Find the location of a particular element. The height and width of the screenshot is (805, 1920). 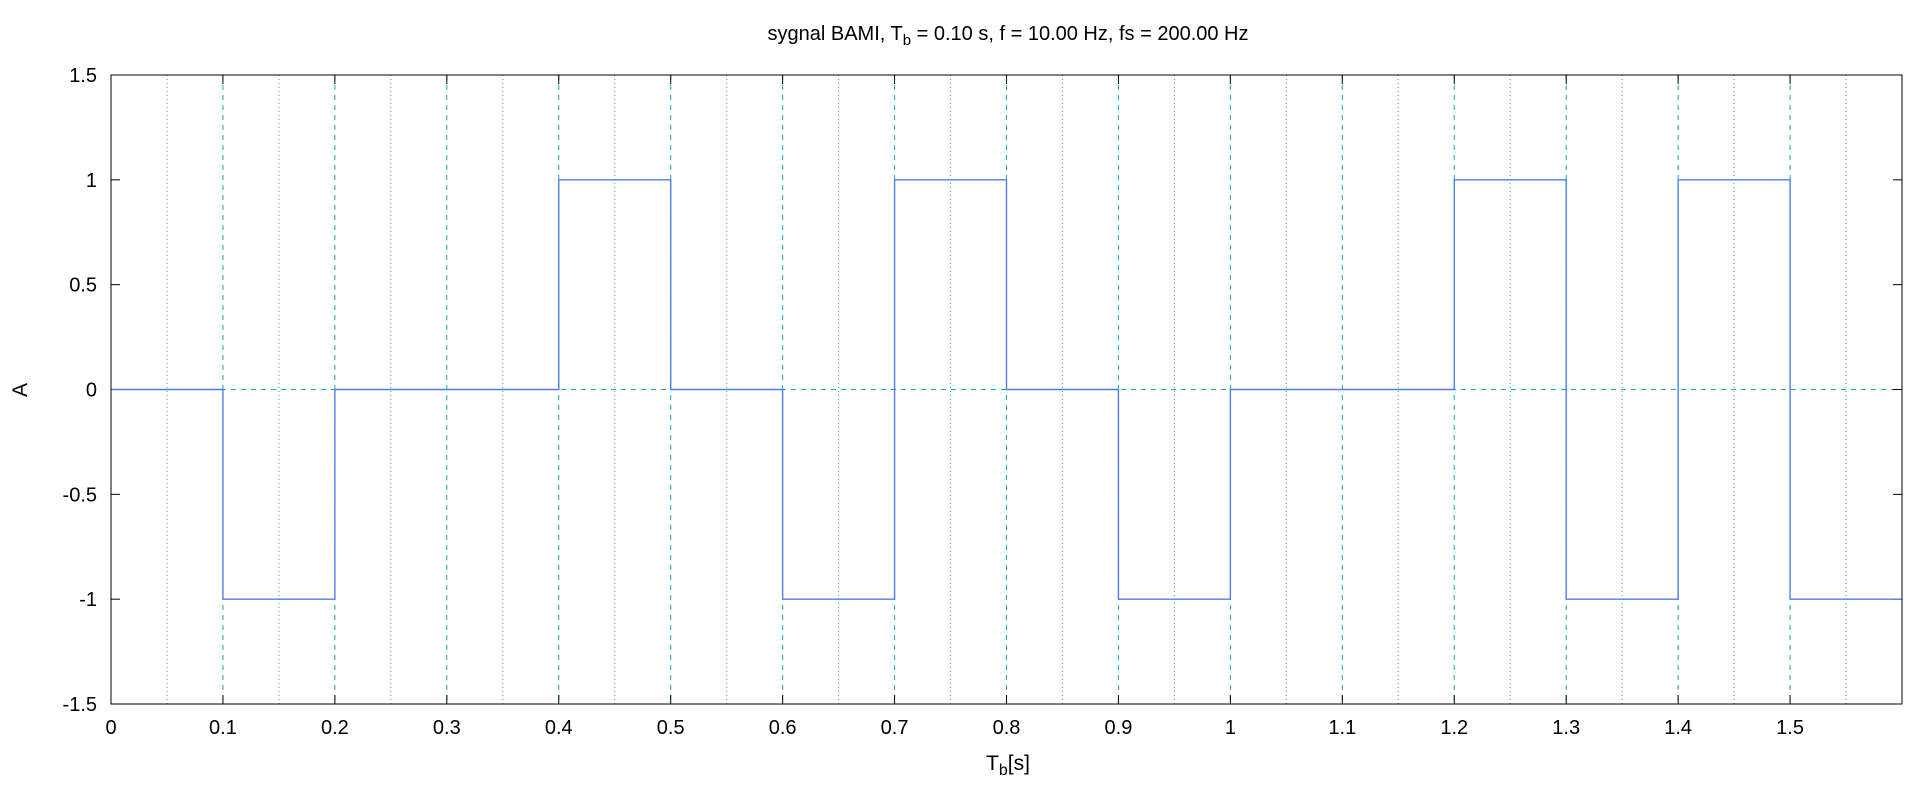

x-tick-label: 0.3 is located at coordinates (447, 728).